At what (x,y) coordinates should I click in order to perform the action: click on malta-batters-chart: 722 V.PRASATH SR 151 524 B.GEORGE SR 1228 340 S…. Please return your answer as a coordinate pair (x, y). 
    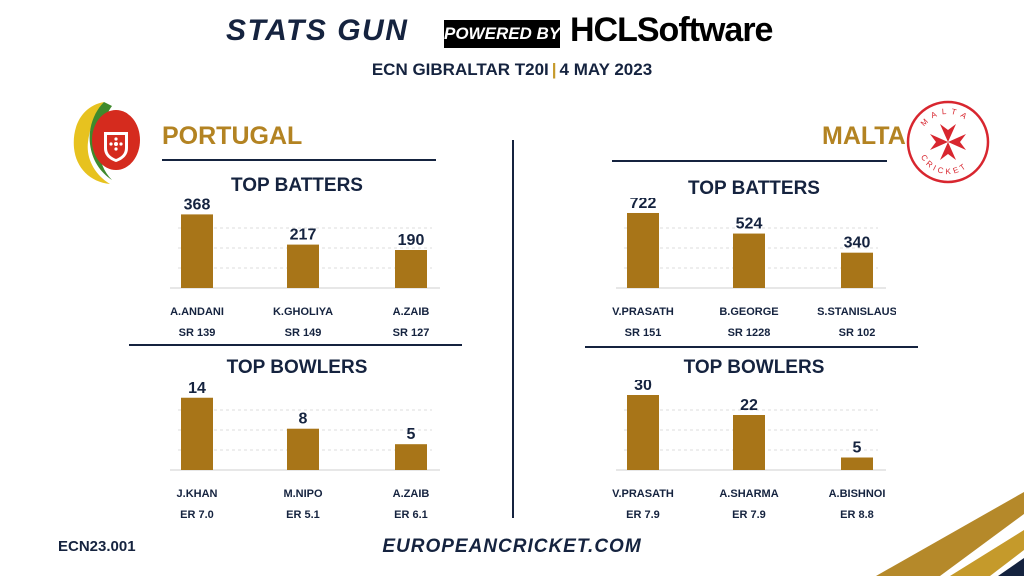
    Looking at the image, I should click on (746, 273).